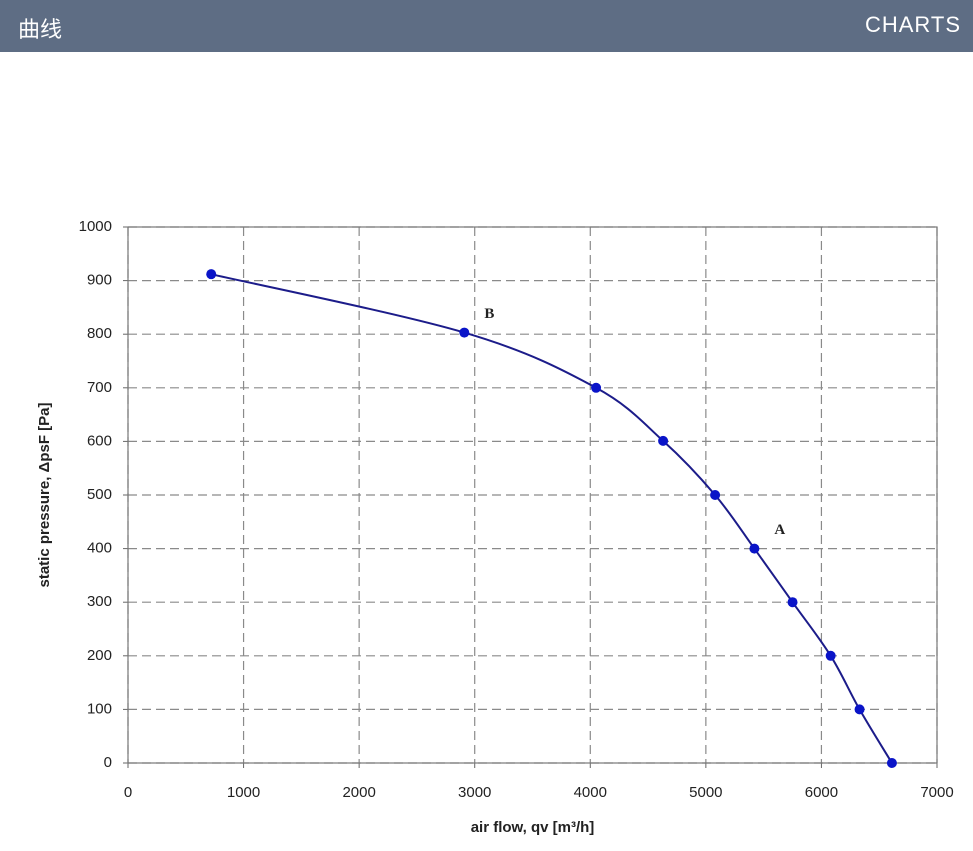  I want to click on y-tick-label: 800, so click(99, 333).